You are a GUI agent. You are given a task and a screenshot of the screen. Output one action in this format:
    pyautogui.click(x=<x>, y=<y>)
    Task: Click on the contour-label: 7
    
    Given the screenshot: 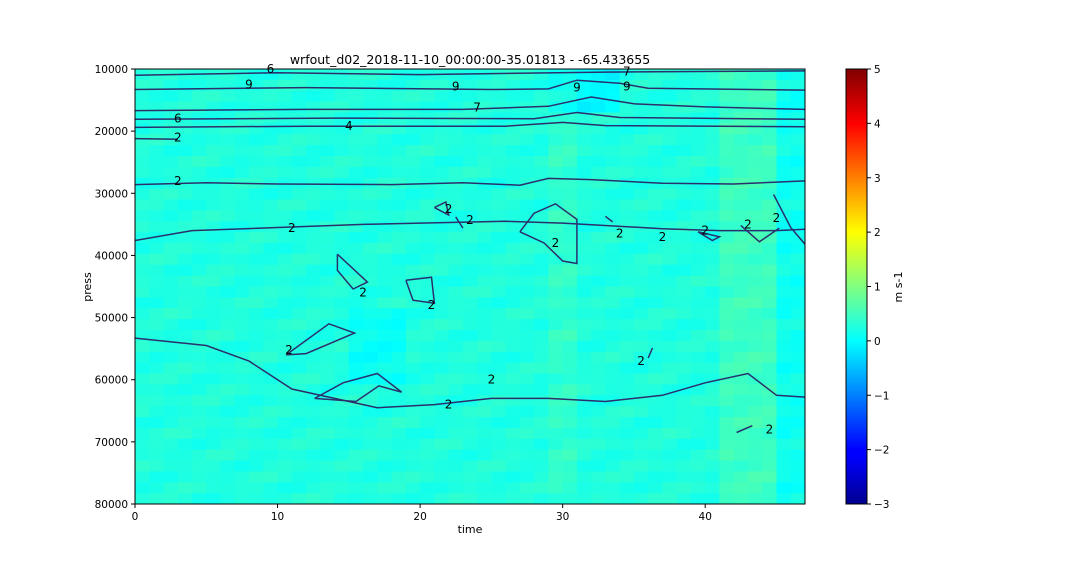 What is the action you would take?
    pyautogui.click(x=477, y=108)
    